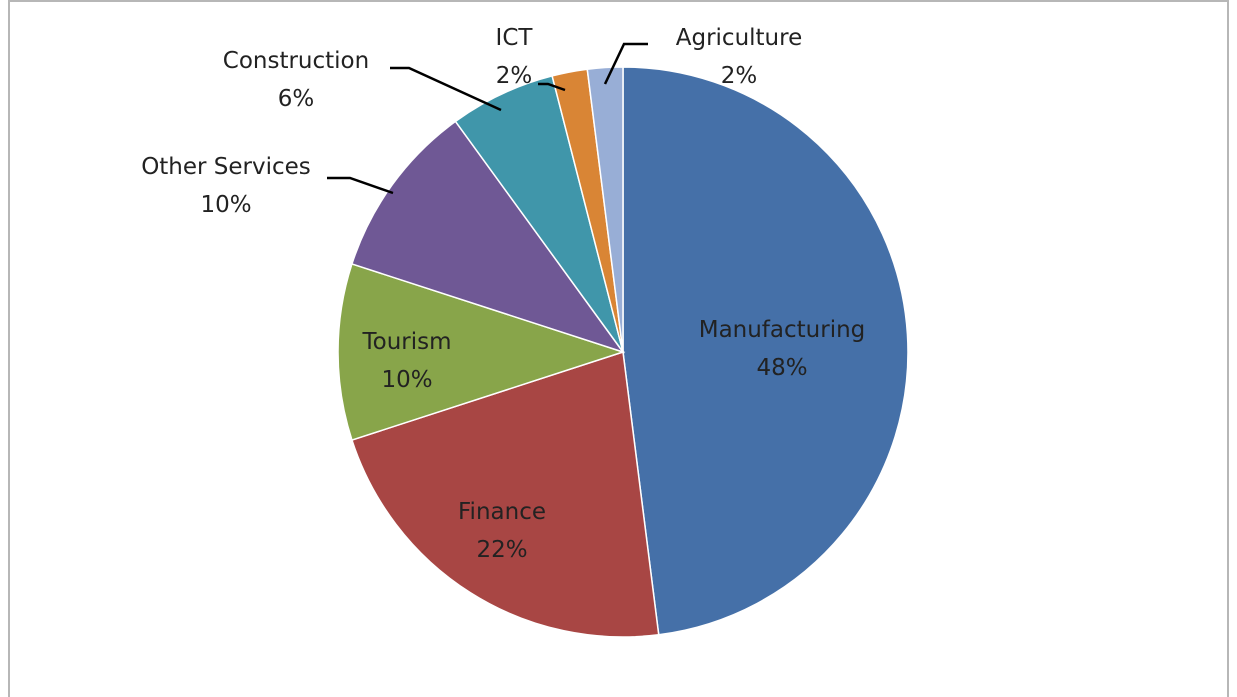 This screenshot has height=697, width=1237. Describe the element at coordinates (406, 342) in the screenshot. I see `slice-name-tourism: Tourism` at that location.